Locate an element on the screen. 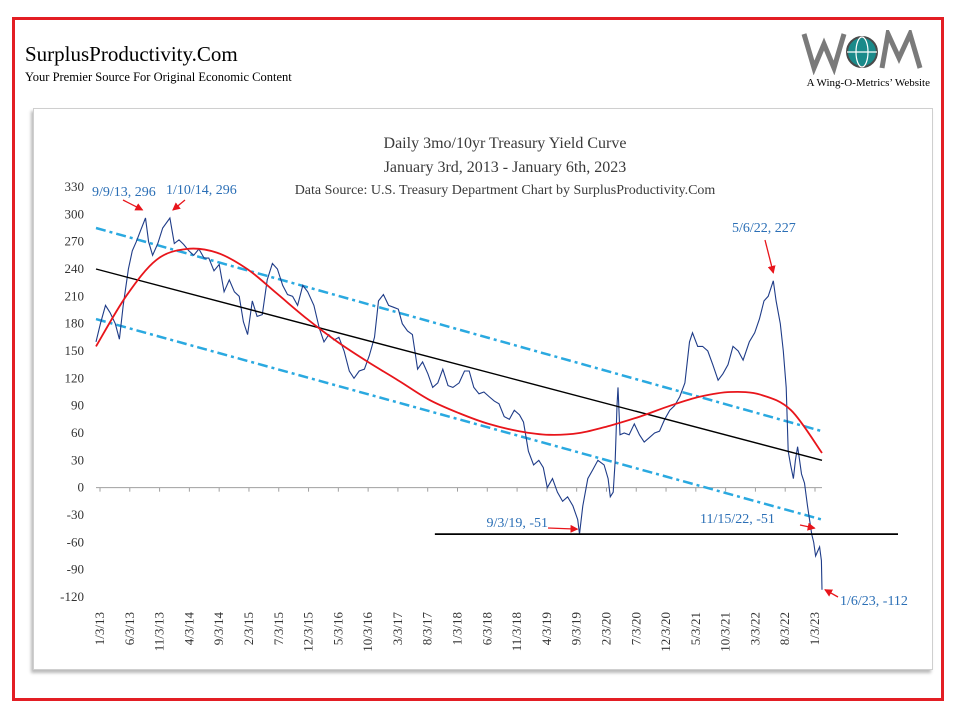 This screenshot has width=960, height=720. annotation-label: 9/3/19, -51 is located at coordinates (517, 523).